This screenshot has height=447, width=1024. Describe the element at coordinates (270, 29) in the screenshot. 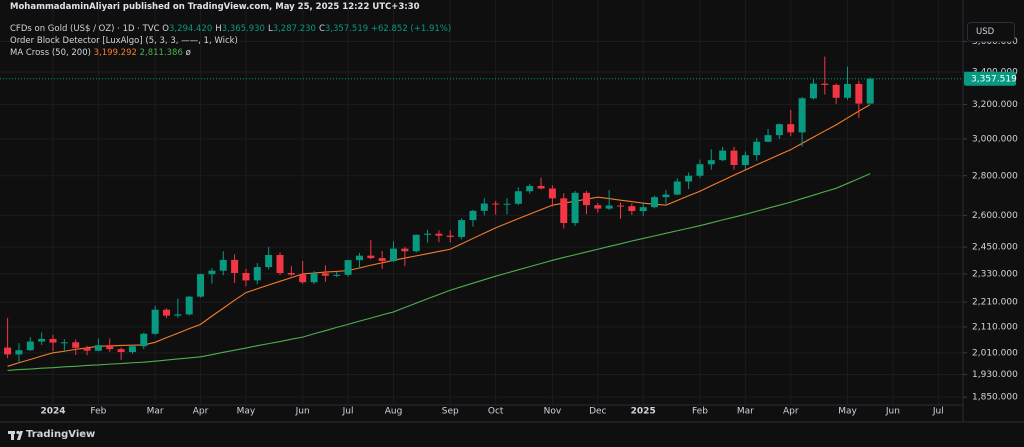

I see `ohlc-key: L` at that location.